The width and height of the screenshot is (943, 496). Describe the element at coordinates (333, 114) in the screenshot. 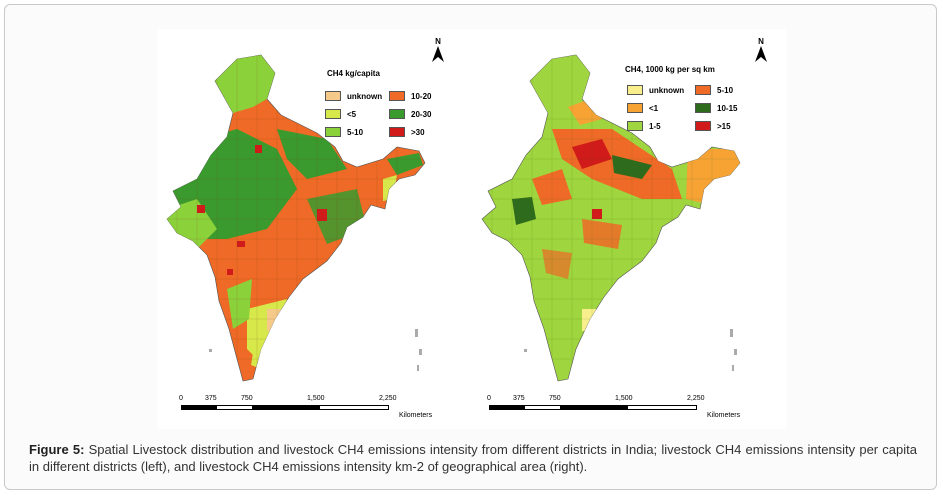

I see `legend-left-lt5-swatch` at that location.